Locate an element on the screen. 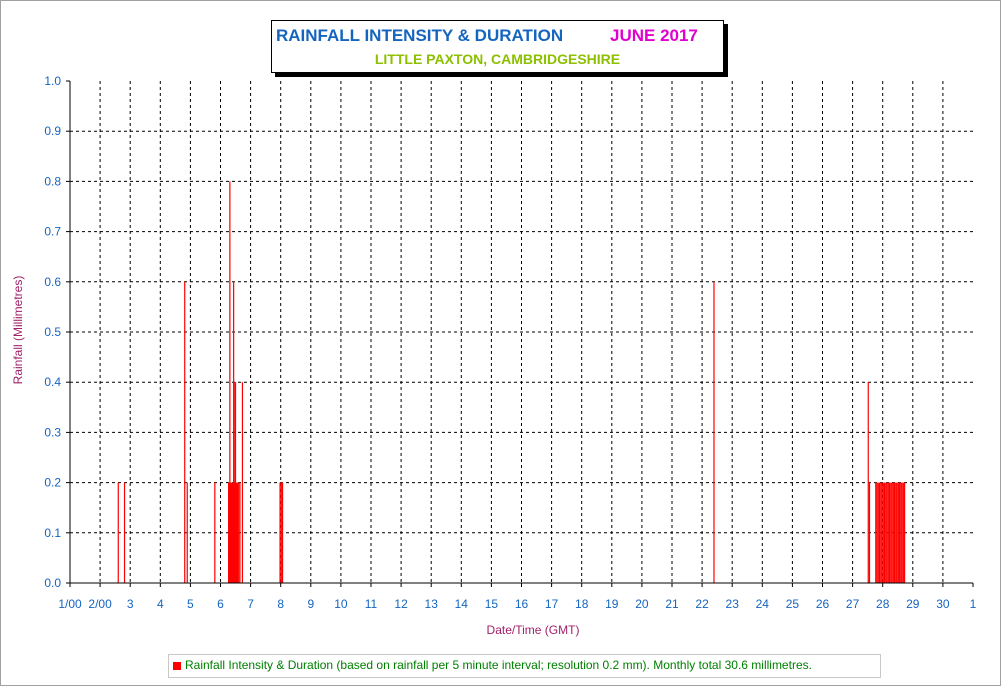 This screenshot has height=686, width=1001. legend-swatch is located at coordinates (177, 666).